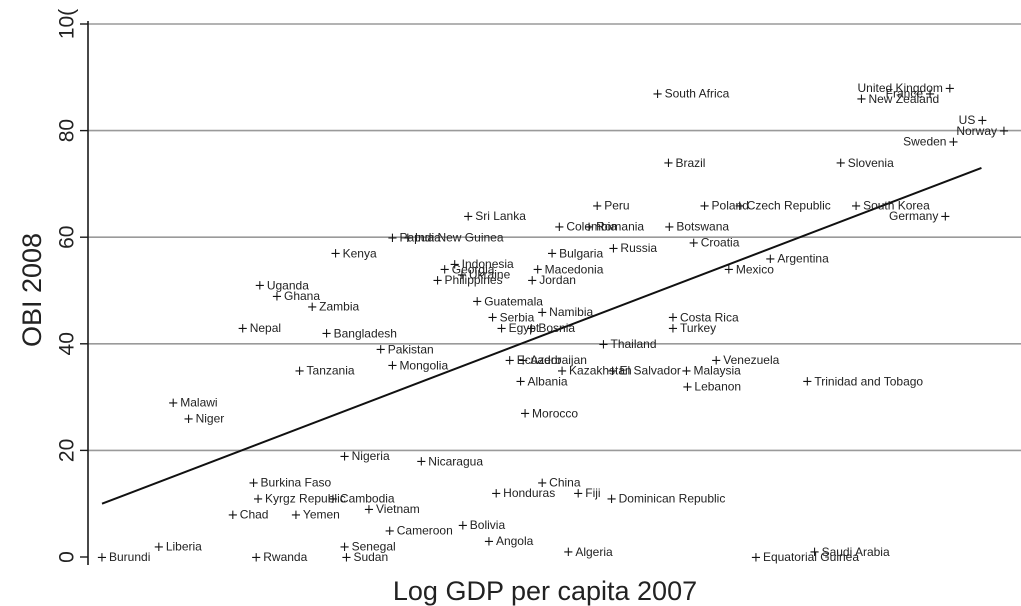 Image resolution: width=1021 pixels, height=606 pixels. I want to click on point-label: France, so click(905, 93).